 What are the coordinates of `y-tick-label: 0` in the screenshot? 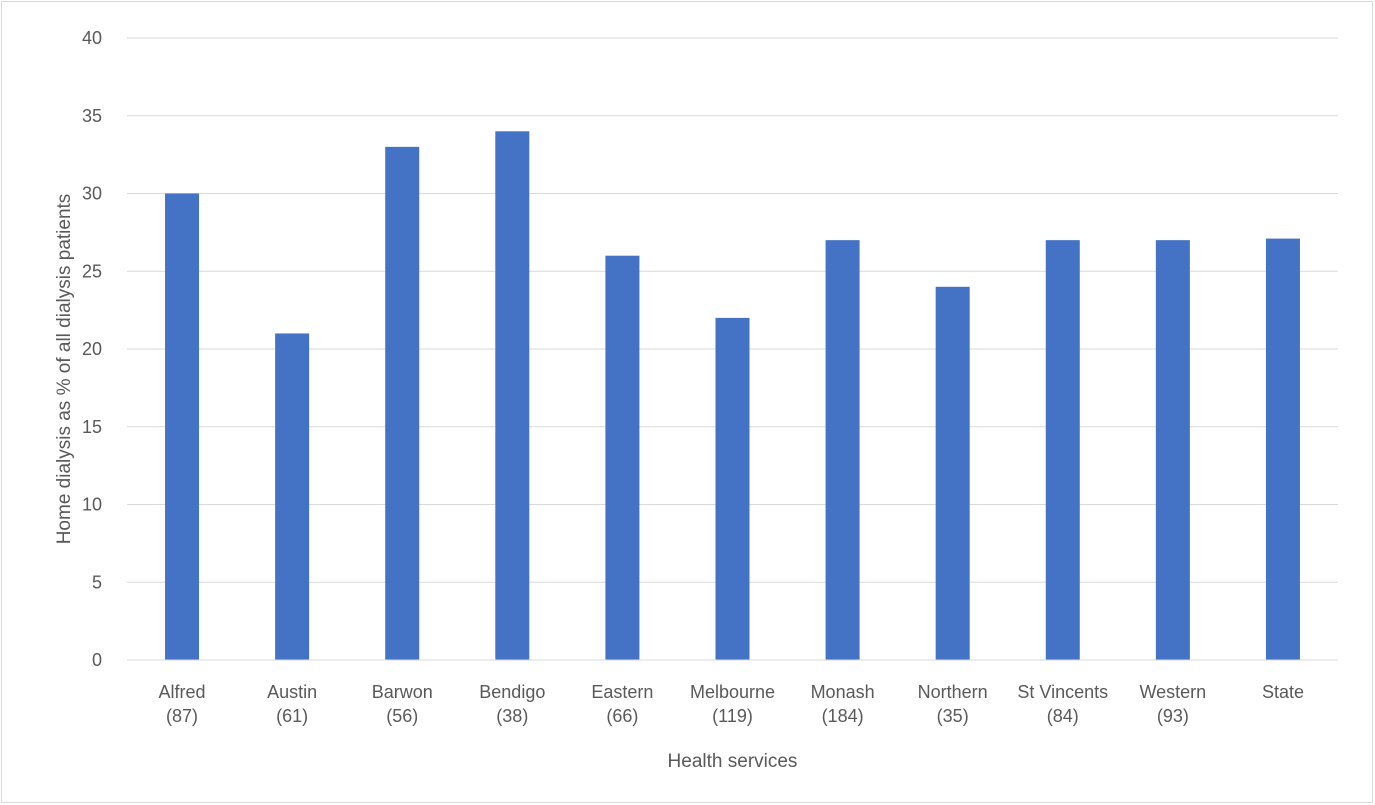 It's located at (97, 660).